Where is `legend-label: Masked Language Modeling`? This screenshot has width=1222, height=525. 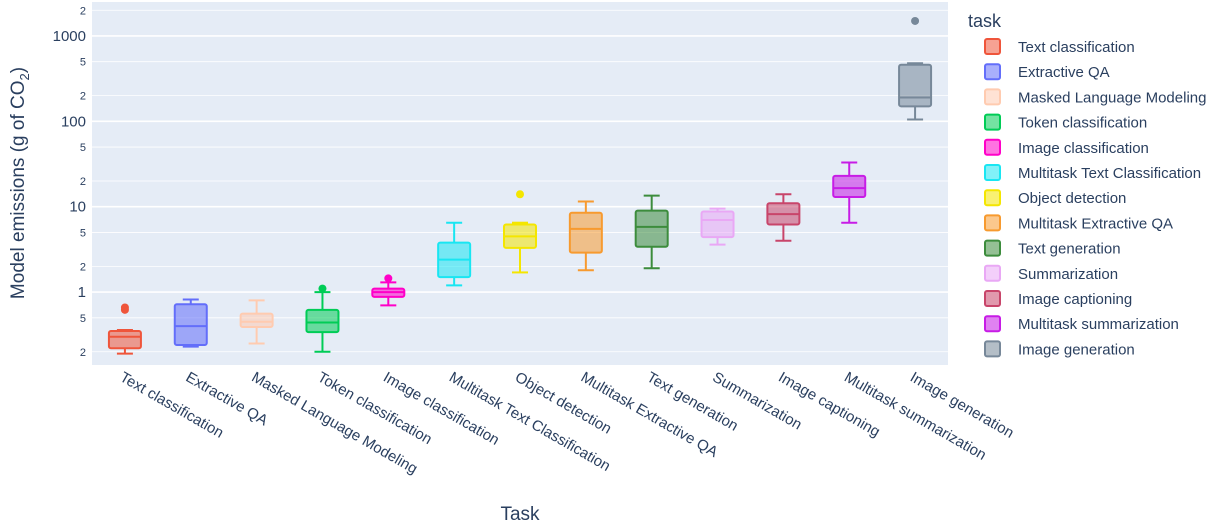
legend-label: Masked Language Modeling is located at coordinates (1112, 97).